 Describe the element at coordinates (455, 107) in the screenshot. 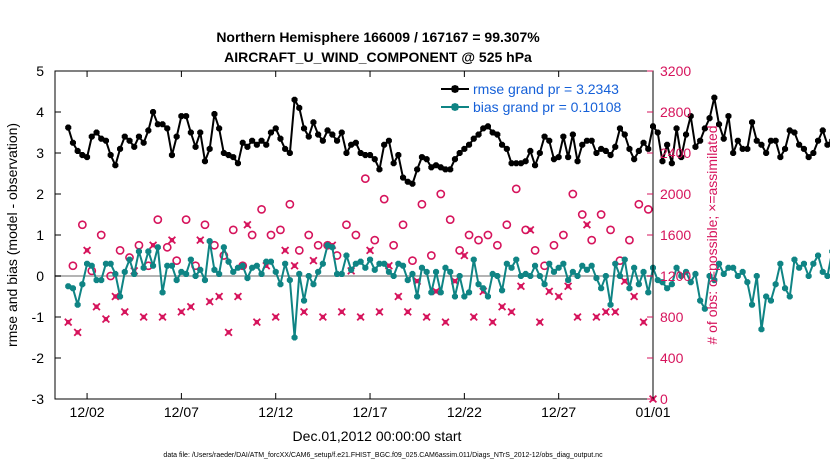

I see `legend-bias-marker` at that location.